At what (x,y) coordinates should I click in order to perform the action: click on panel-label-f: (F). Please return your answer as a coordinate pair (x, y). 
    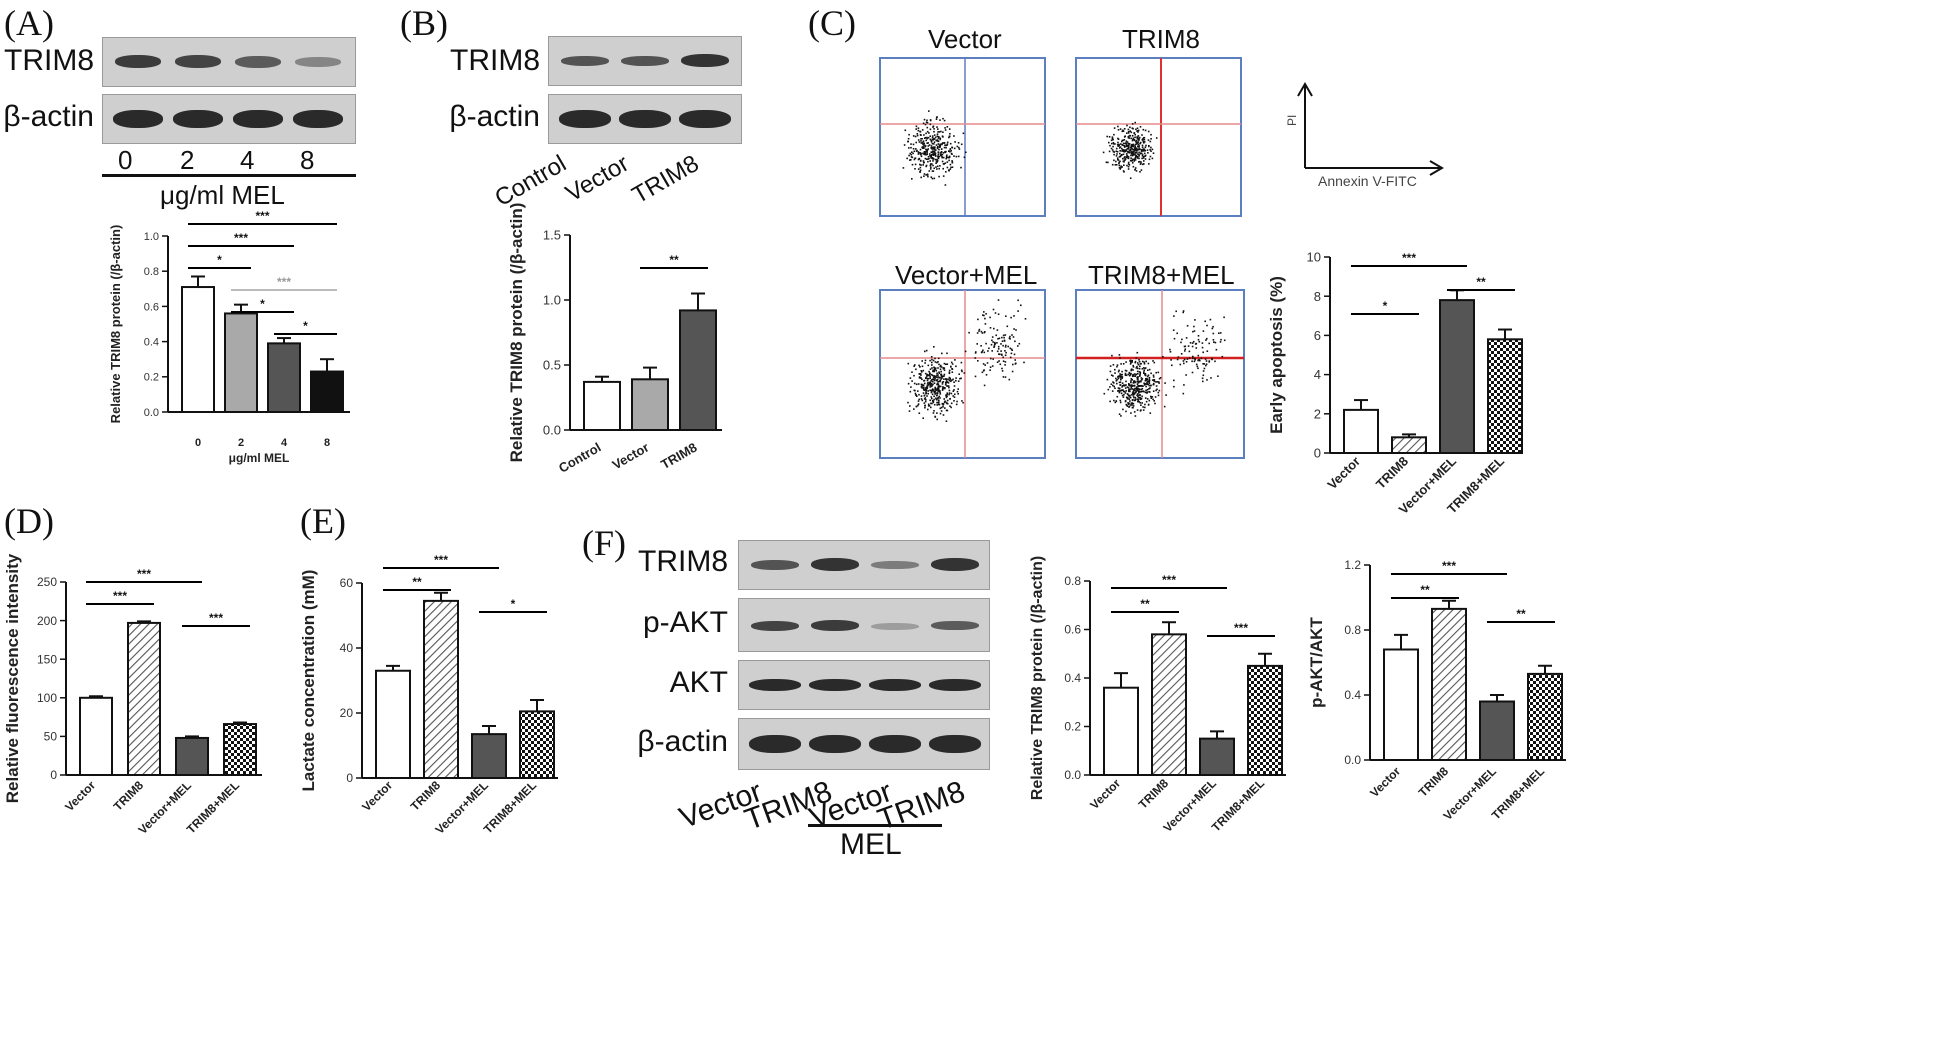
    Looking at the image, I should click on (604, 543).